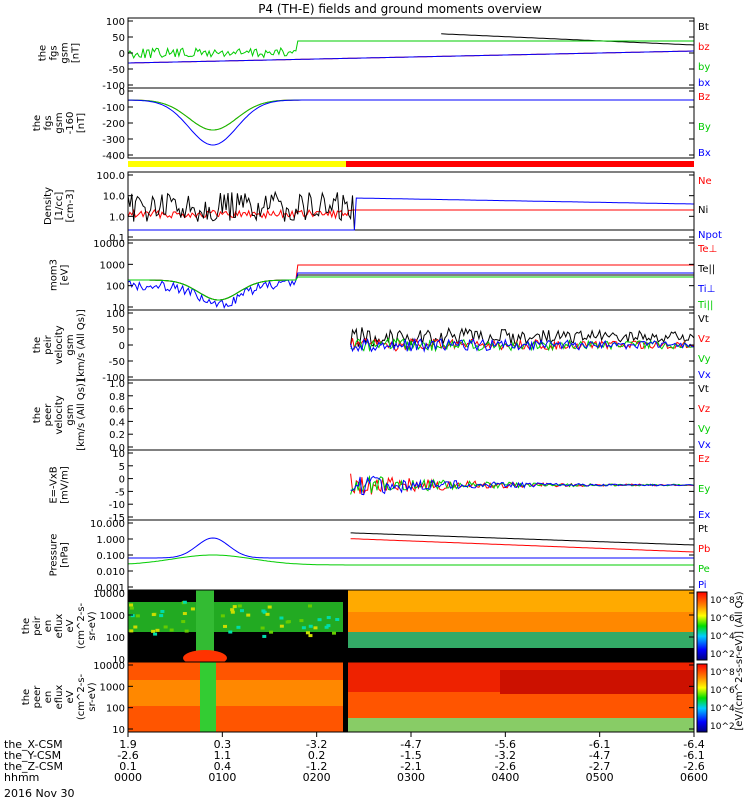  Describe the element at coordinates (694, 777) in the screenshot. I see `xtick-label: 0600` at that location.